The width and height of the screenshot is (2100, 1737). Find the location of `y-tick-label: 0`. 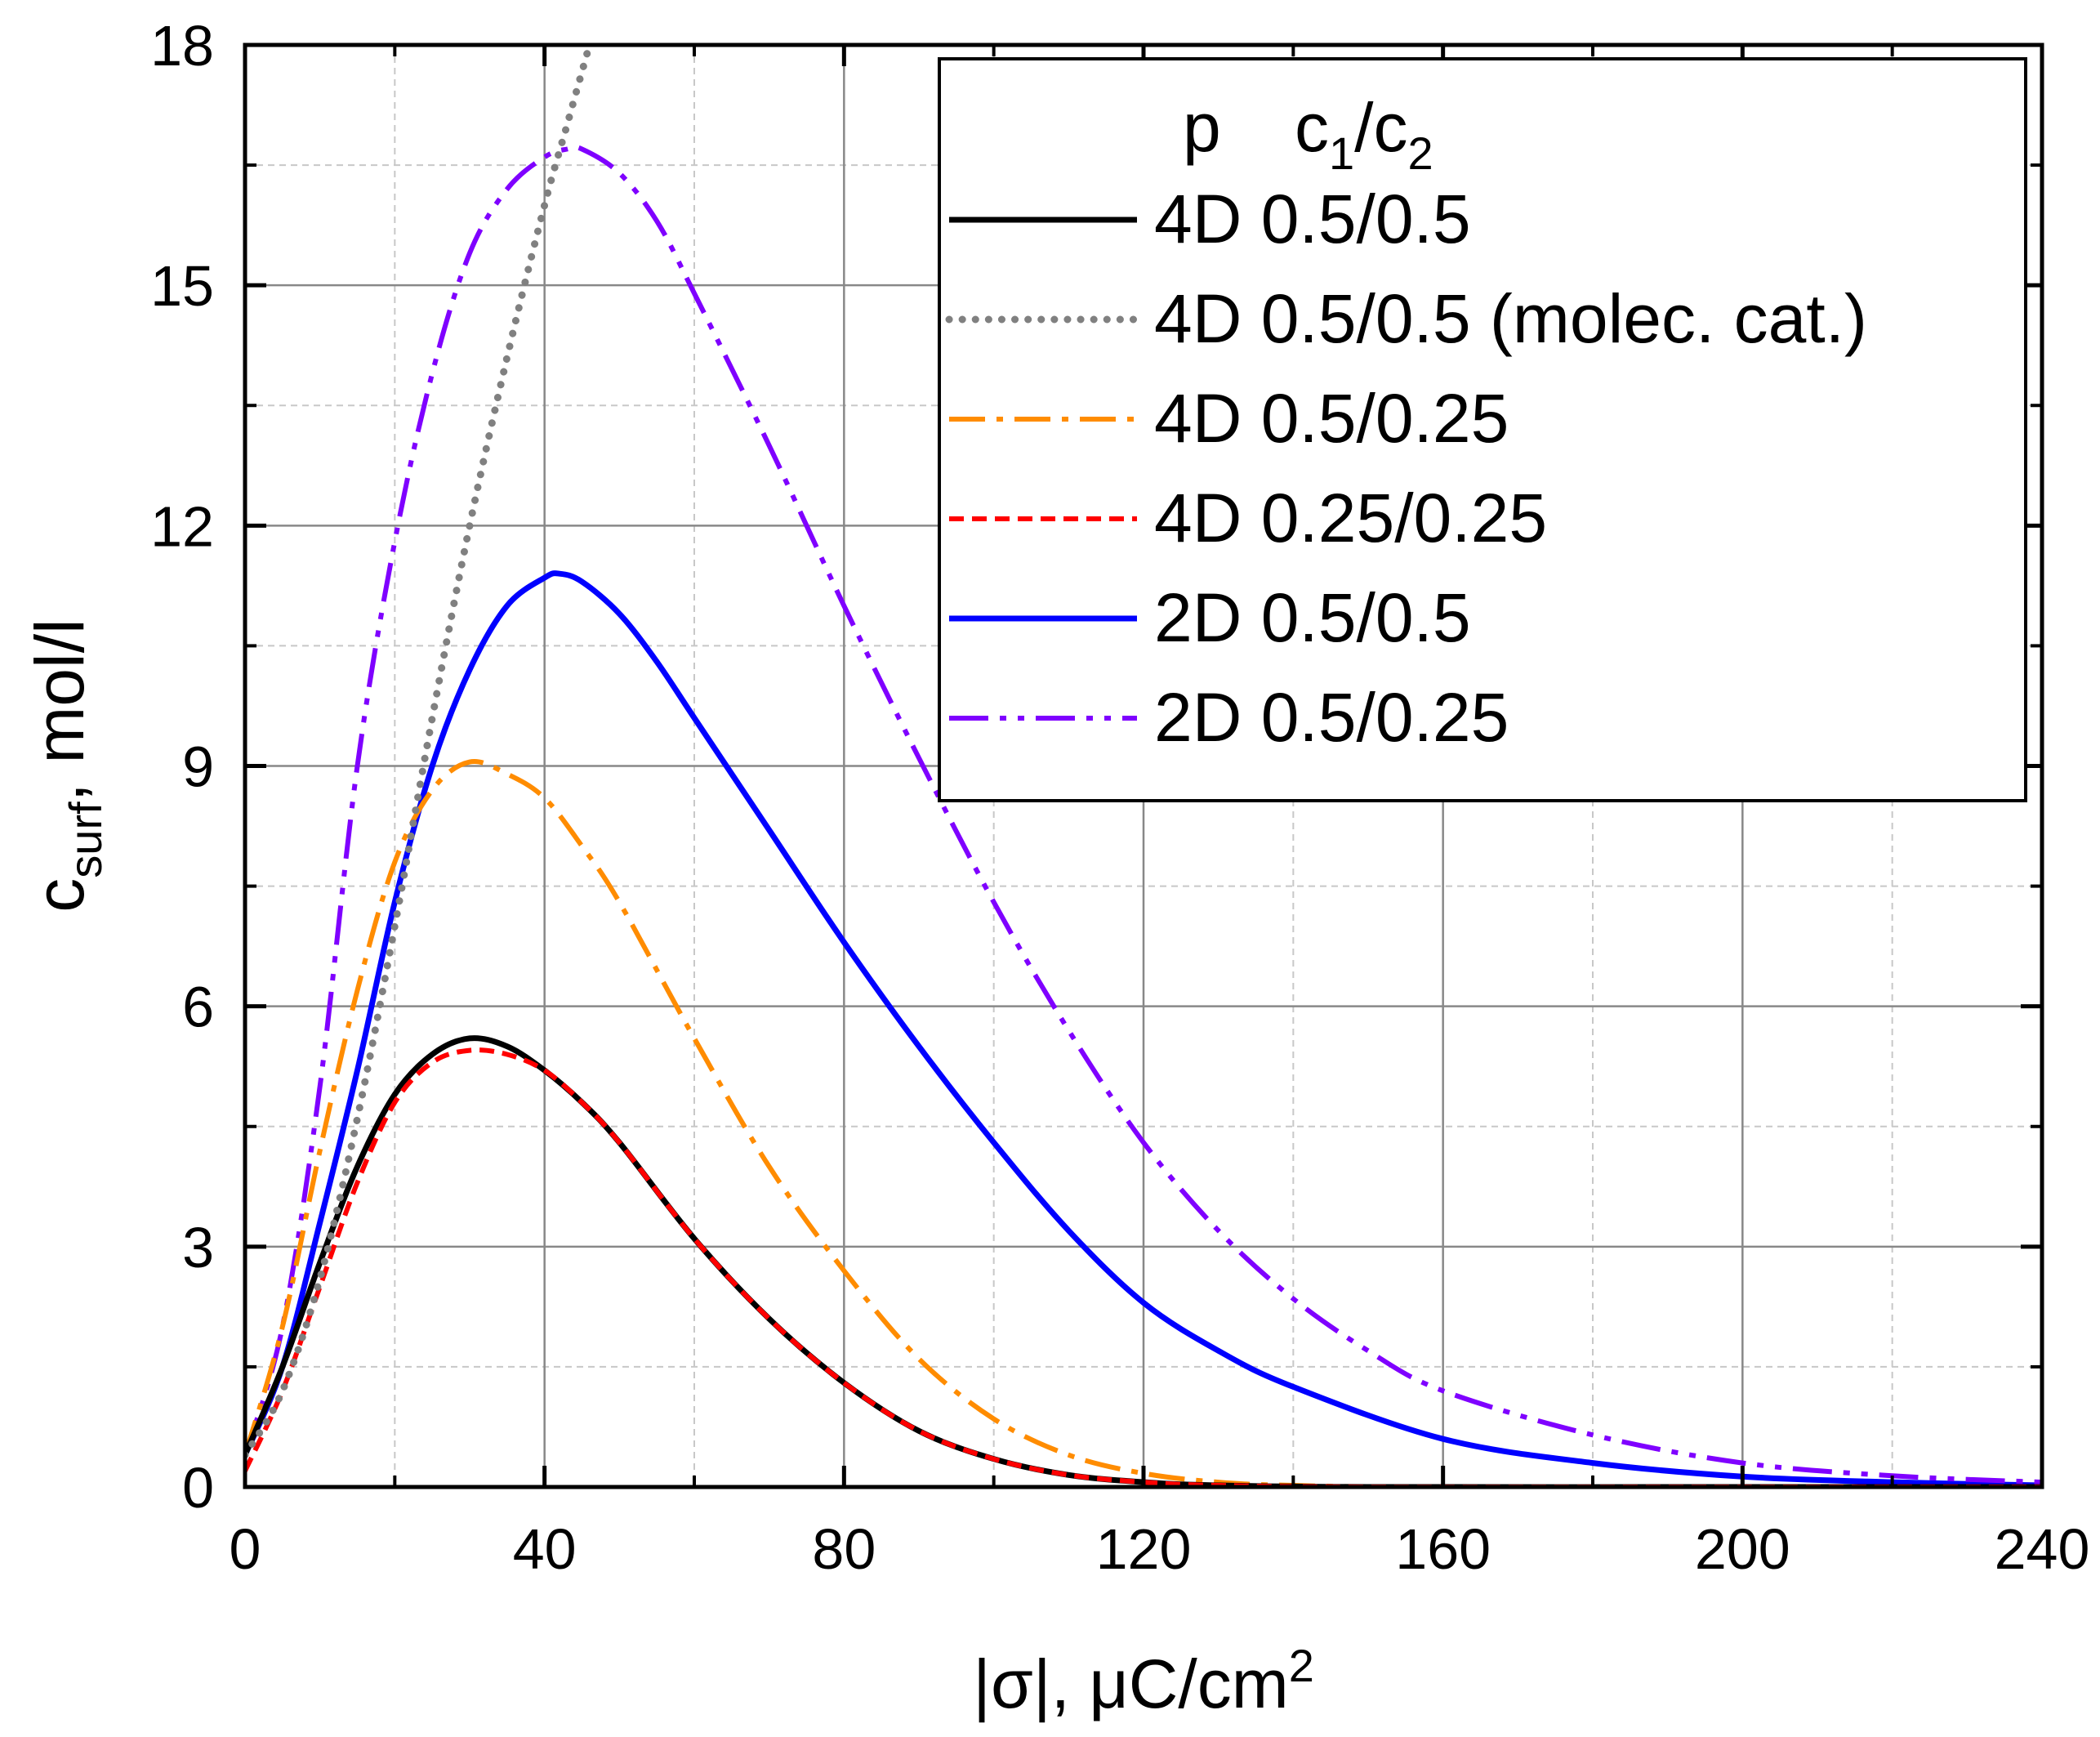

y-tick-label: 0 is located at coordinates (198, 1488).